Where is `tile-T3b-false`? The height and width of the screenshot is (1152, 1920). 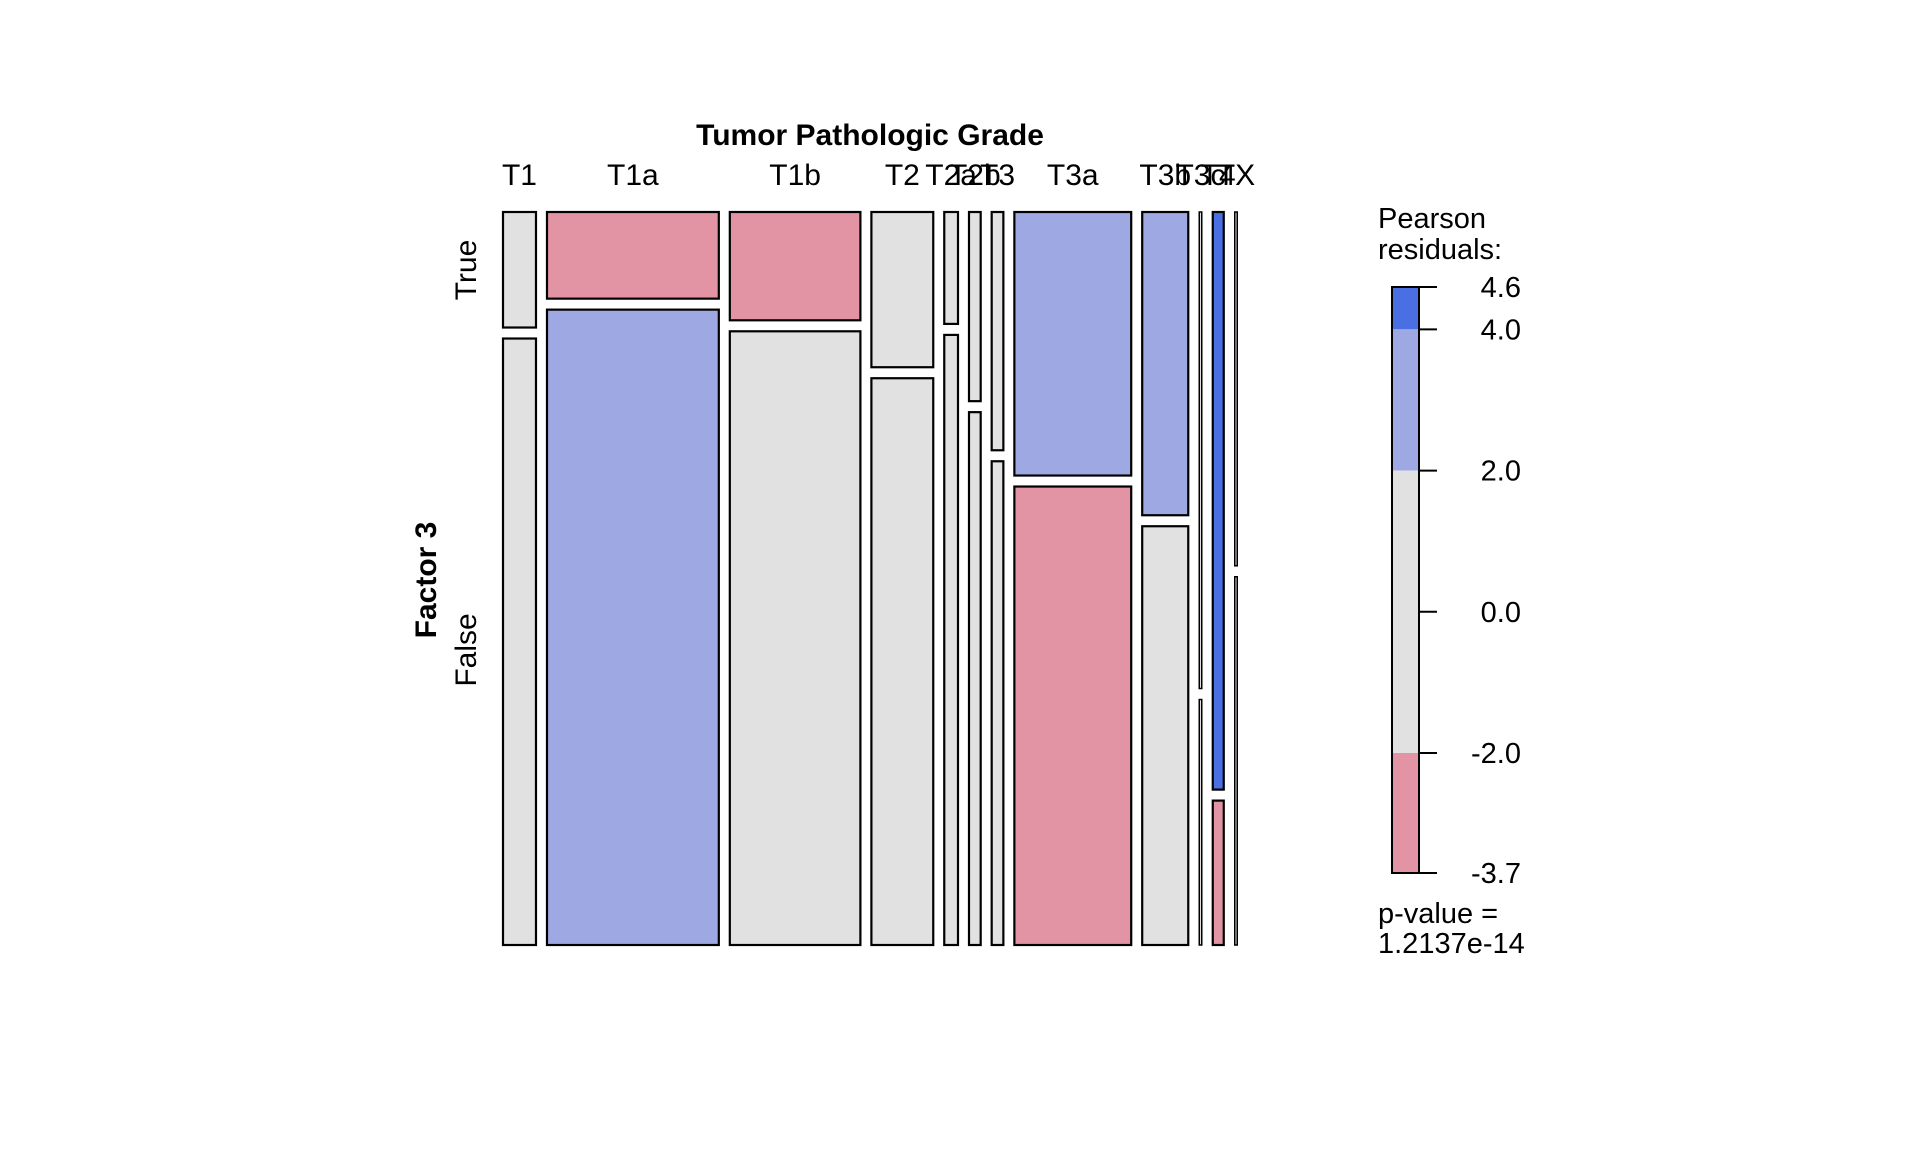 tile-T3b-false is located at coordinates (1165, 736).